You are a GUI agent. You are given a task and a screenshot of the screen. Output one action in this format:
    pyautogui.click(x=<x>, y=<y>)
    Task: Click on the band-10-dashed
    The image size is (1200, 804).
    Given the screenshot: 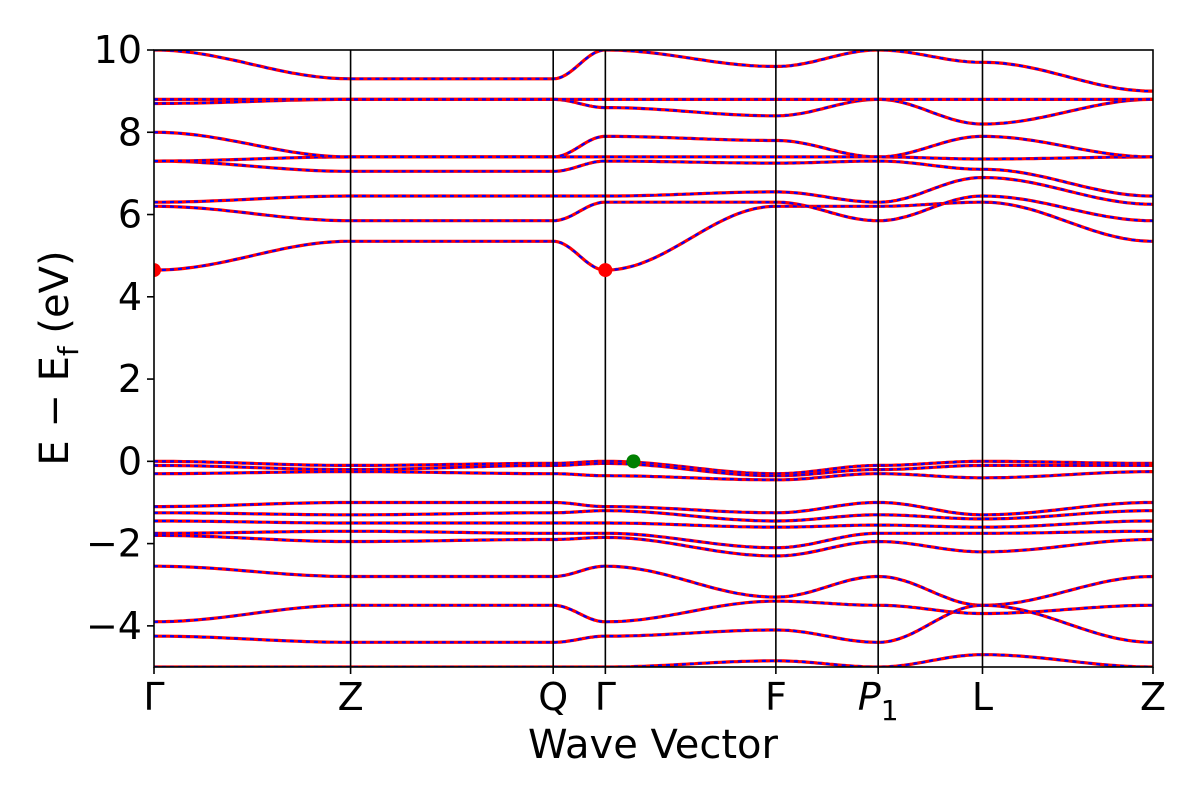 What is the action you would take?
    pyautogui.click(x=653, y=469)
    